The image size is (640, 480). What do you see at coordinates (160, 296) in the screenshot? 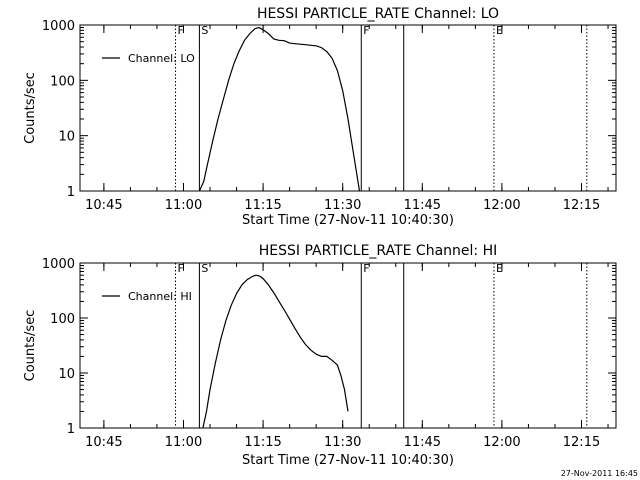
I see `legend-label: Channel: HI` at bounding box center [160, 296].